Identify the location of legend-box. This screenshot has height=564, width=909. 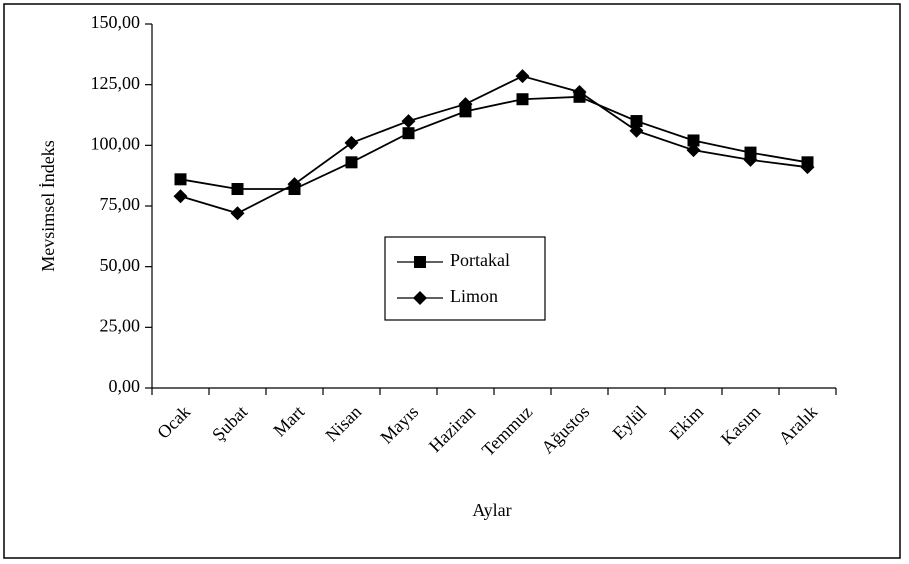
(465, 278).